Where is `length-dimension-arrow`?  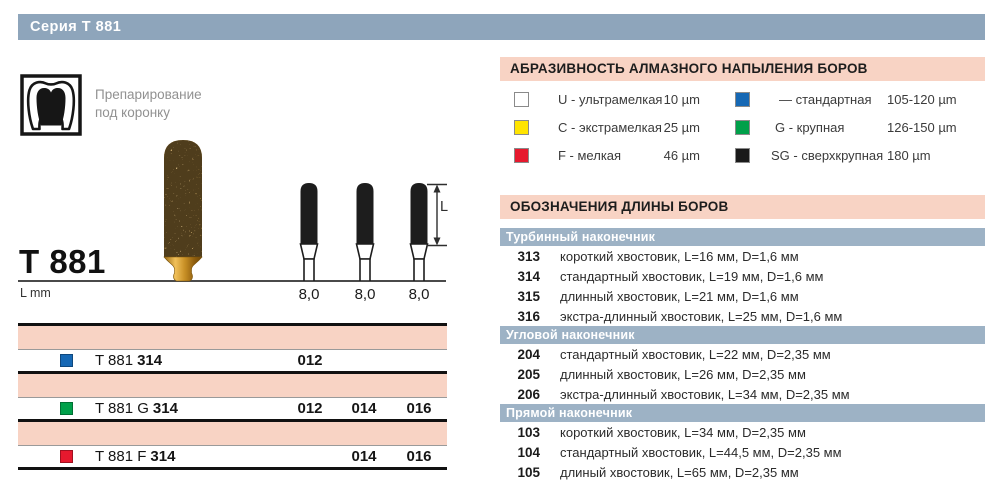
length-dimension-arrow is located at coordinates (437, 215).